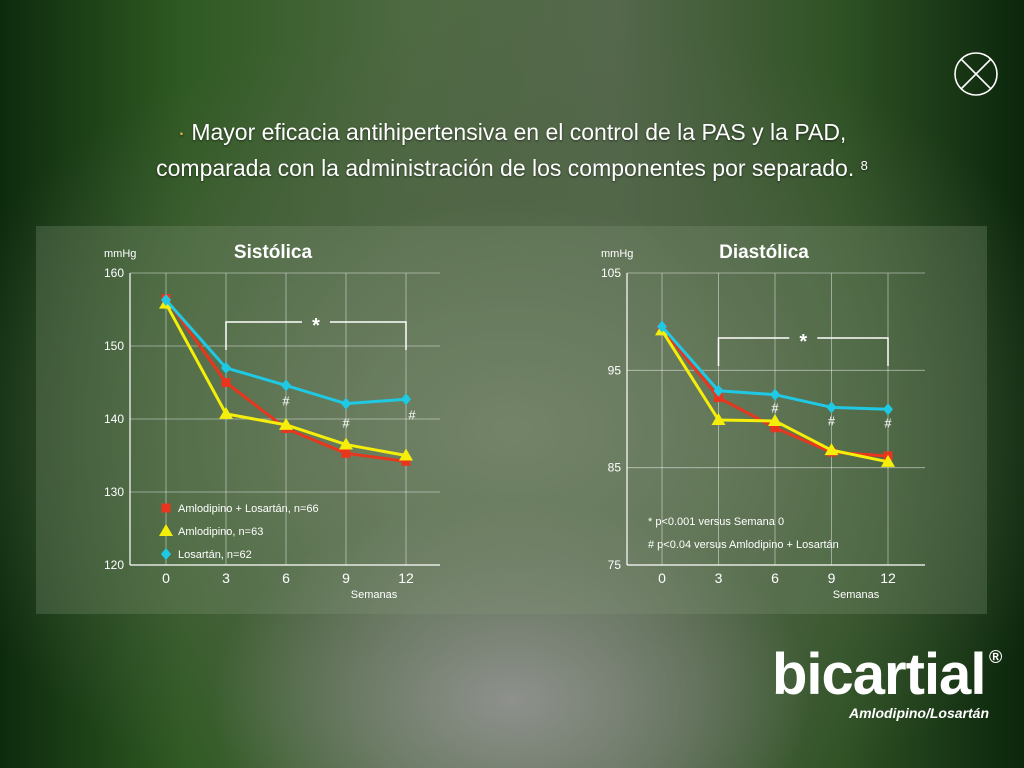  Describe the element at coordinates (248, 509) in the screenshot. I see `legend-label: Amlodipino + Losartán, n=66` at that location.